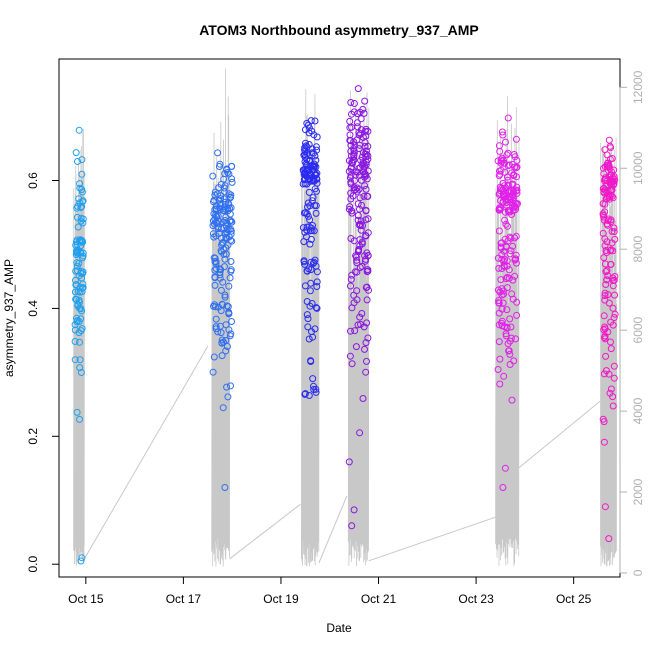  Describe the element at coordinates (638, 87) in the screenshot. I see `y2-tick-label: 12000` at that location.